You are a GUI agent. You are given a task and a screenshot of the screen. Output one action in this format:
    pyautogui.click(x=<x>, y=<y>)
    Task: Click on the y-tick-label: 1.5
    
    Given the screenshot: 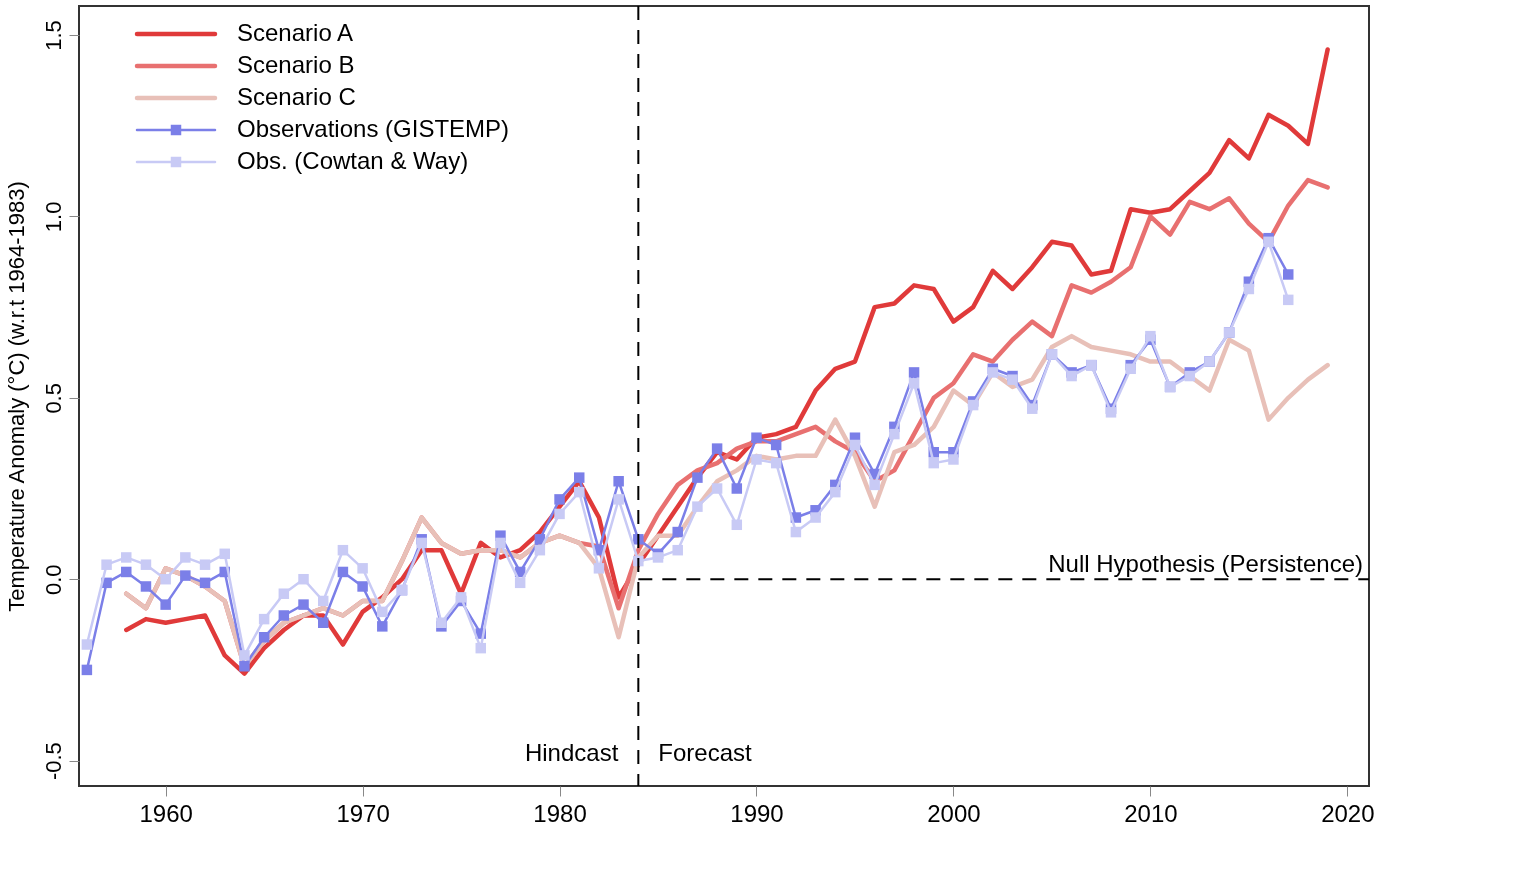 What is the action you would take?
    pyautogui.click(x=53, y=35)
    